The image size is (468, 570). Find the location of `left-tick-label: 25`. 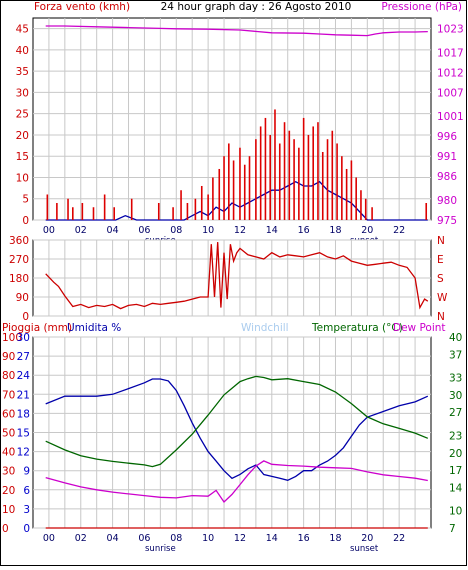

left-tick-label: 25 is located at coordinates (22, 115).